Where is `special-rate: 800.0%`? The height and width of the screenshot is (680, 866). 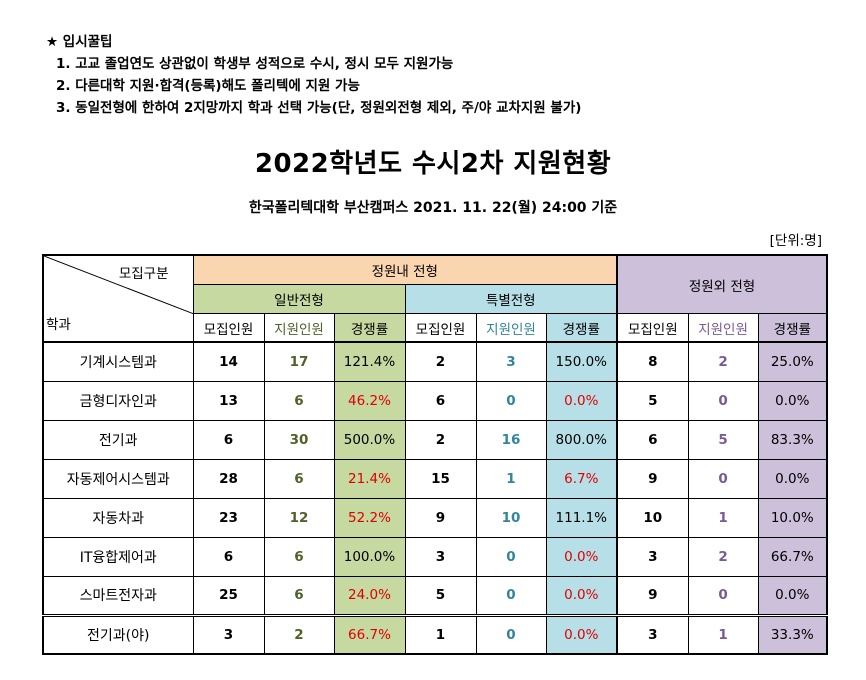
special-rate: 800.0% is located at coordinates (581, 439).